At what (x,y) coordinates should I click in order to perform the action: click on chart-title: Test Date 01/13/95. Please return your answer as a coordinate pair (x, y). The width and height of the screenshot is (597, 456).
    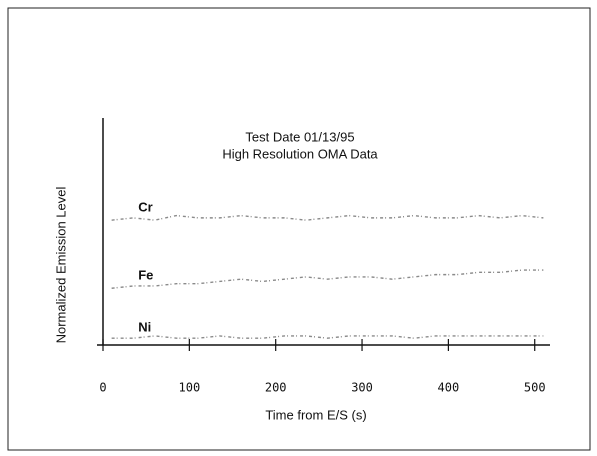
    Looking at the image, I should click on (299, 136).